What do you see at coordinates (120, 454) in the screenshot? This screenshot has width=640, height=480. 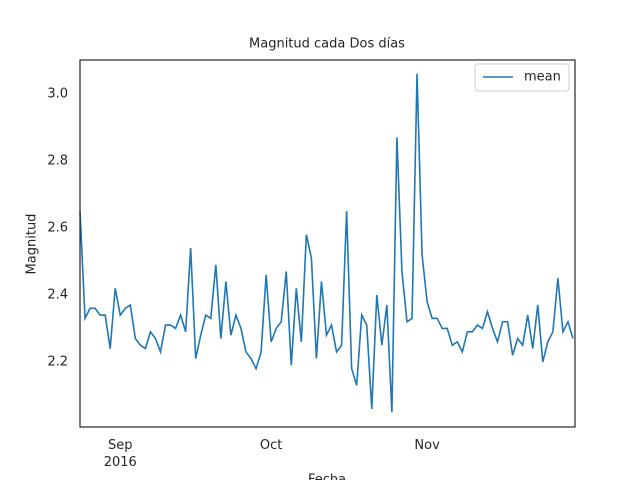 I see `x-tick-label: Sep 2016` at bounding box center [120, 454].